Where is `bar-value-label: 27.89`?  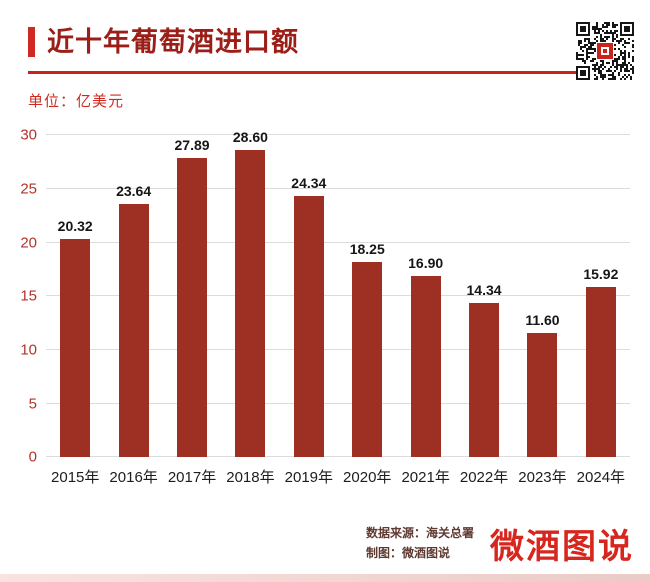 bar-value-label: 27.89 is located at coordinates (192, 145).